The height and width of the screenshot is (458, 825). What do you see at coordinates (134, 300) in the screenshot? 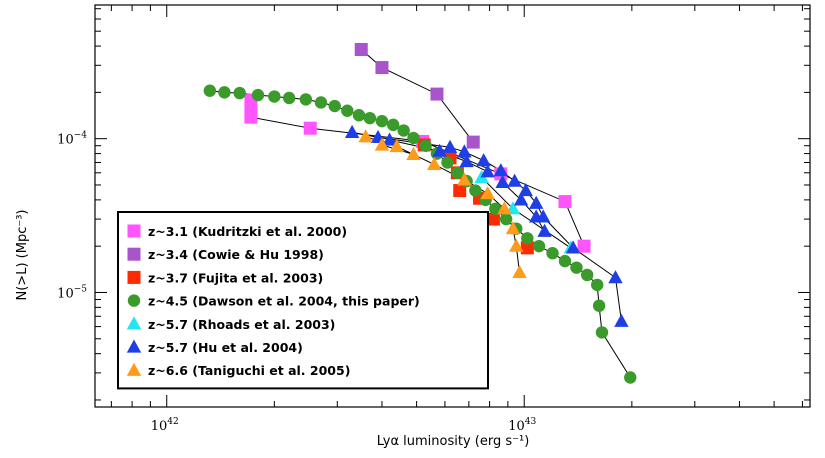
I see `legend-marker-z-4-5-dawson-et-al-2004-this-paper` at bounding box center [134, 300].